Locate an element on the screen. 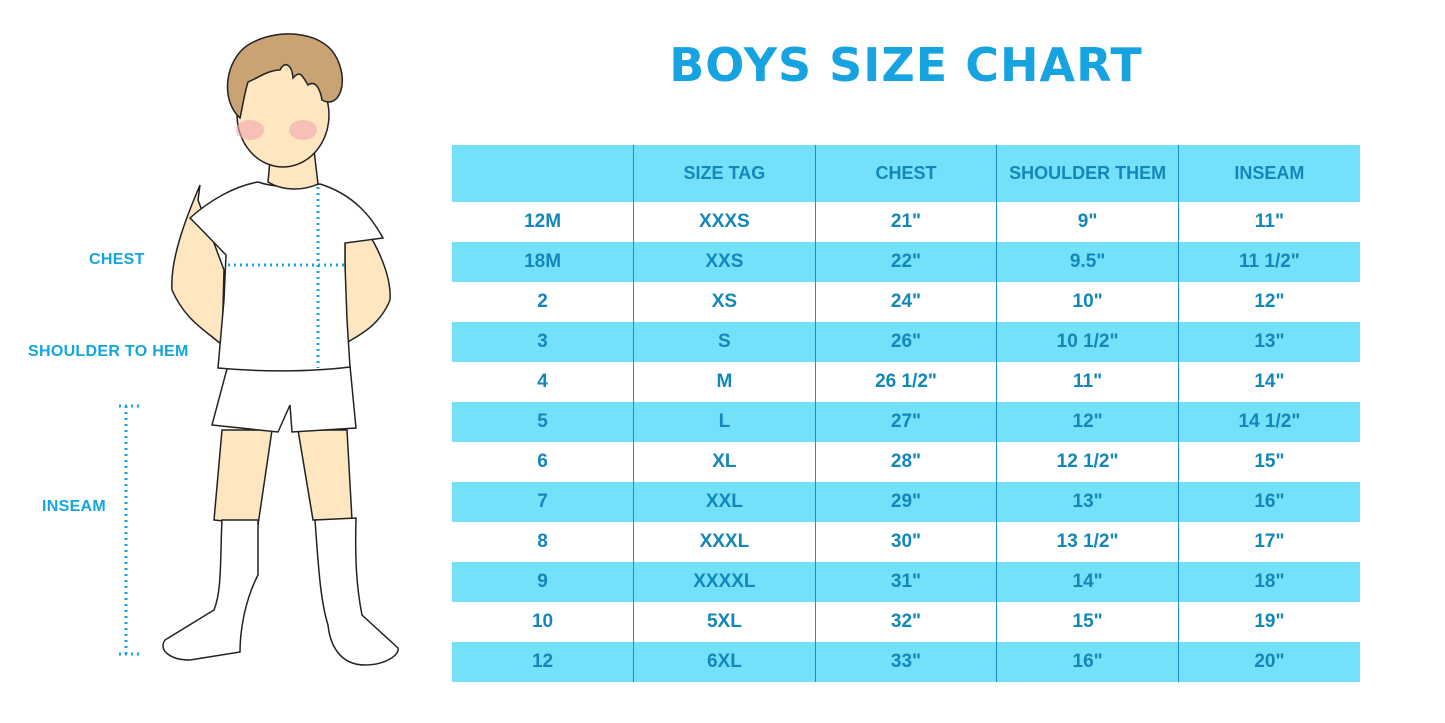 This screenshot has width=1445, height=723. table-row: 7 XXL 29" 13" 16" is located at coordinates (906, 502).